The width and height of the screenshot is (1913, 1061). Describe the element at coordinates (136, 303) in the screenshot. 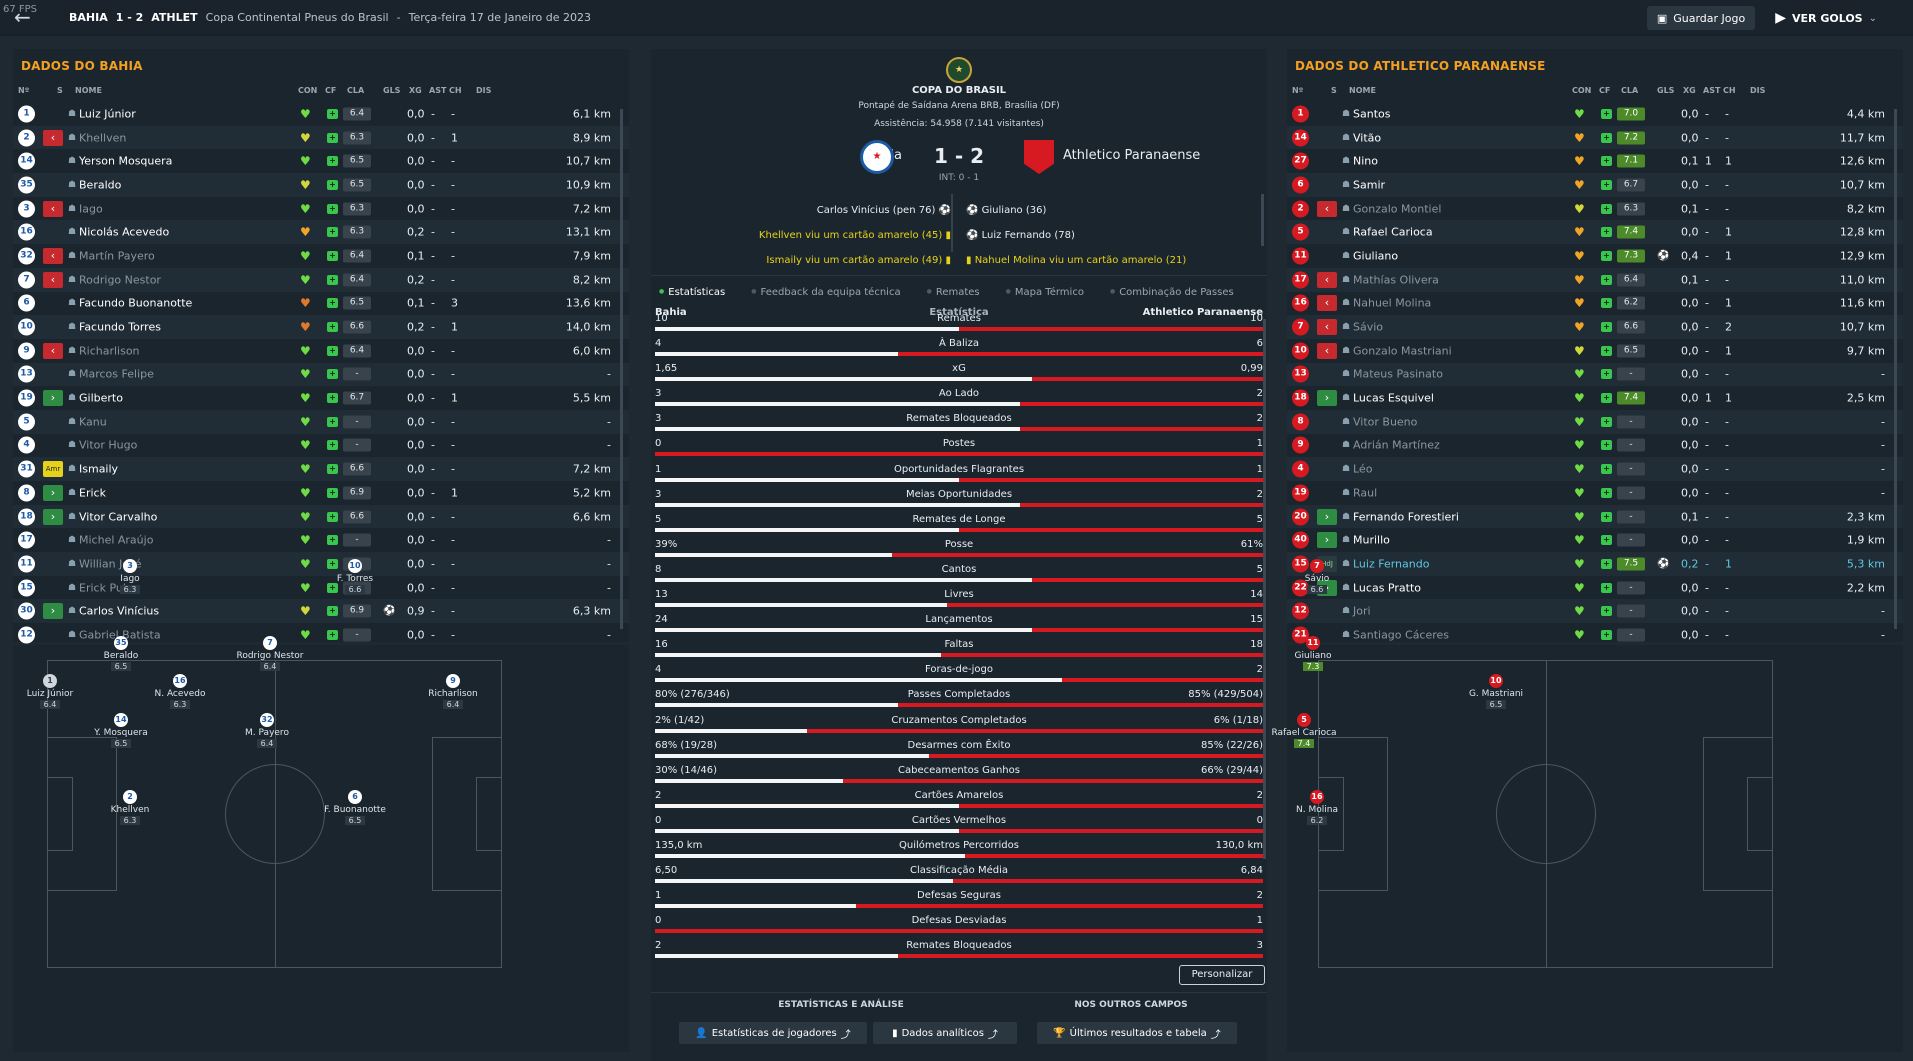

I see `player-name: Facundo Buonanotte` at that location.